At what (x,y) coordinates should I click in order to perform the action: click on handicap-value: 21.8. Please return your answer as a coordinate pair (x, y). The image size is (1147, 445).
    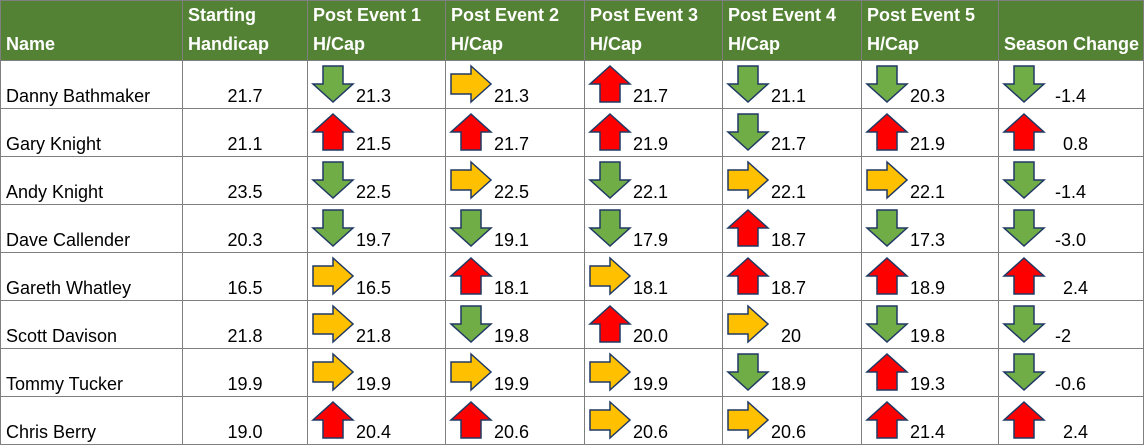
    Looking at the image, I should click on (374, 336).